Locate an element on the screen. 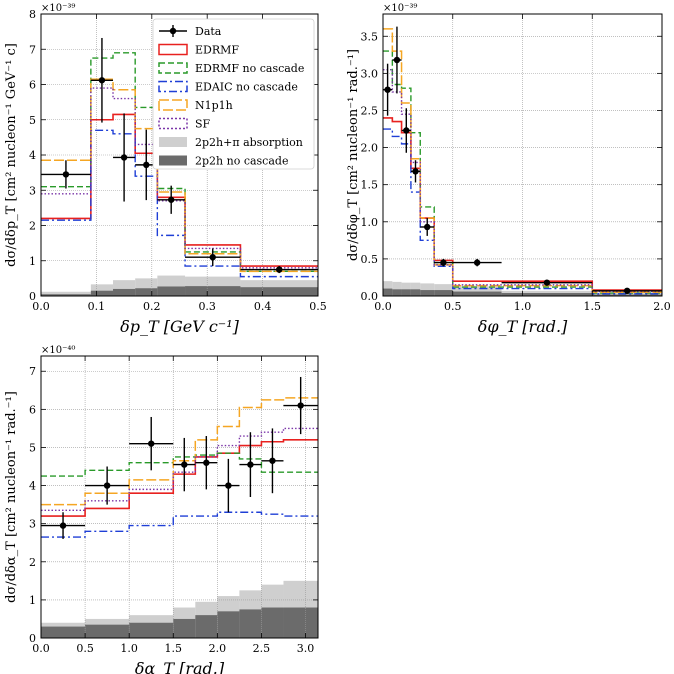 This screenshot has width=674, height=674. y-axis-label: dσ/dδφ_T [cm² nucleon⁻¹ rad.⁻¹] is located at coordinates (353, 155).